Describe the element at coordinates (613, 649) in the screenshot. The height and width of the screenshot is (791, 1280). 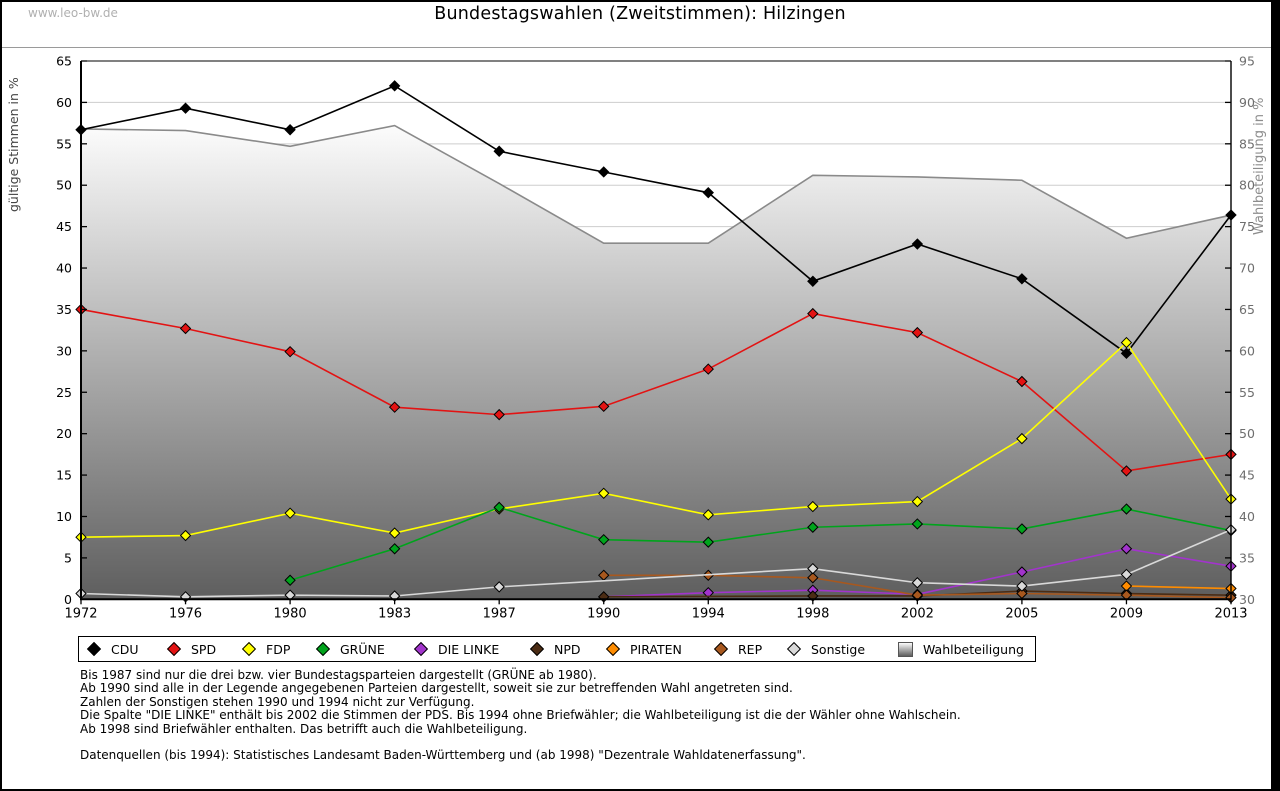
I see `piraten-marker-icon` at that location.